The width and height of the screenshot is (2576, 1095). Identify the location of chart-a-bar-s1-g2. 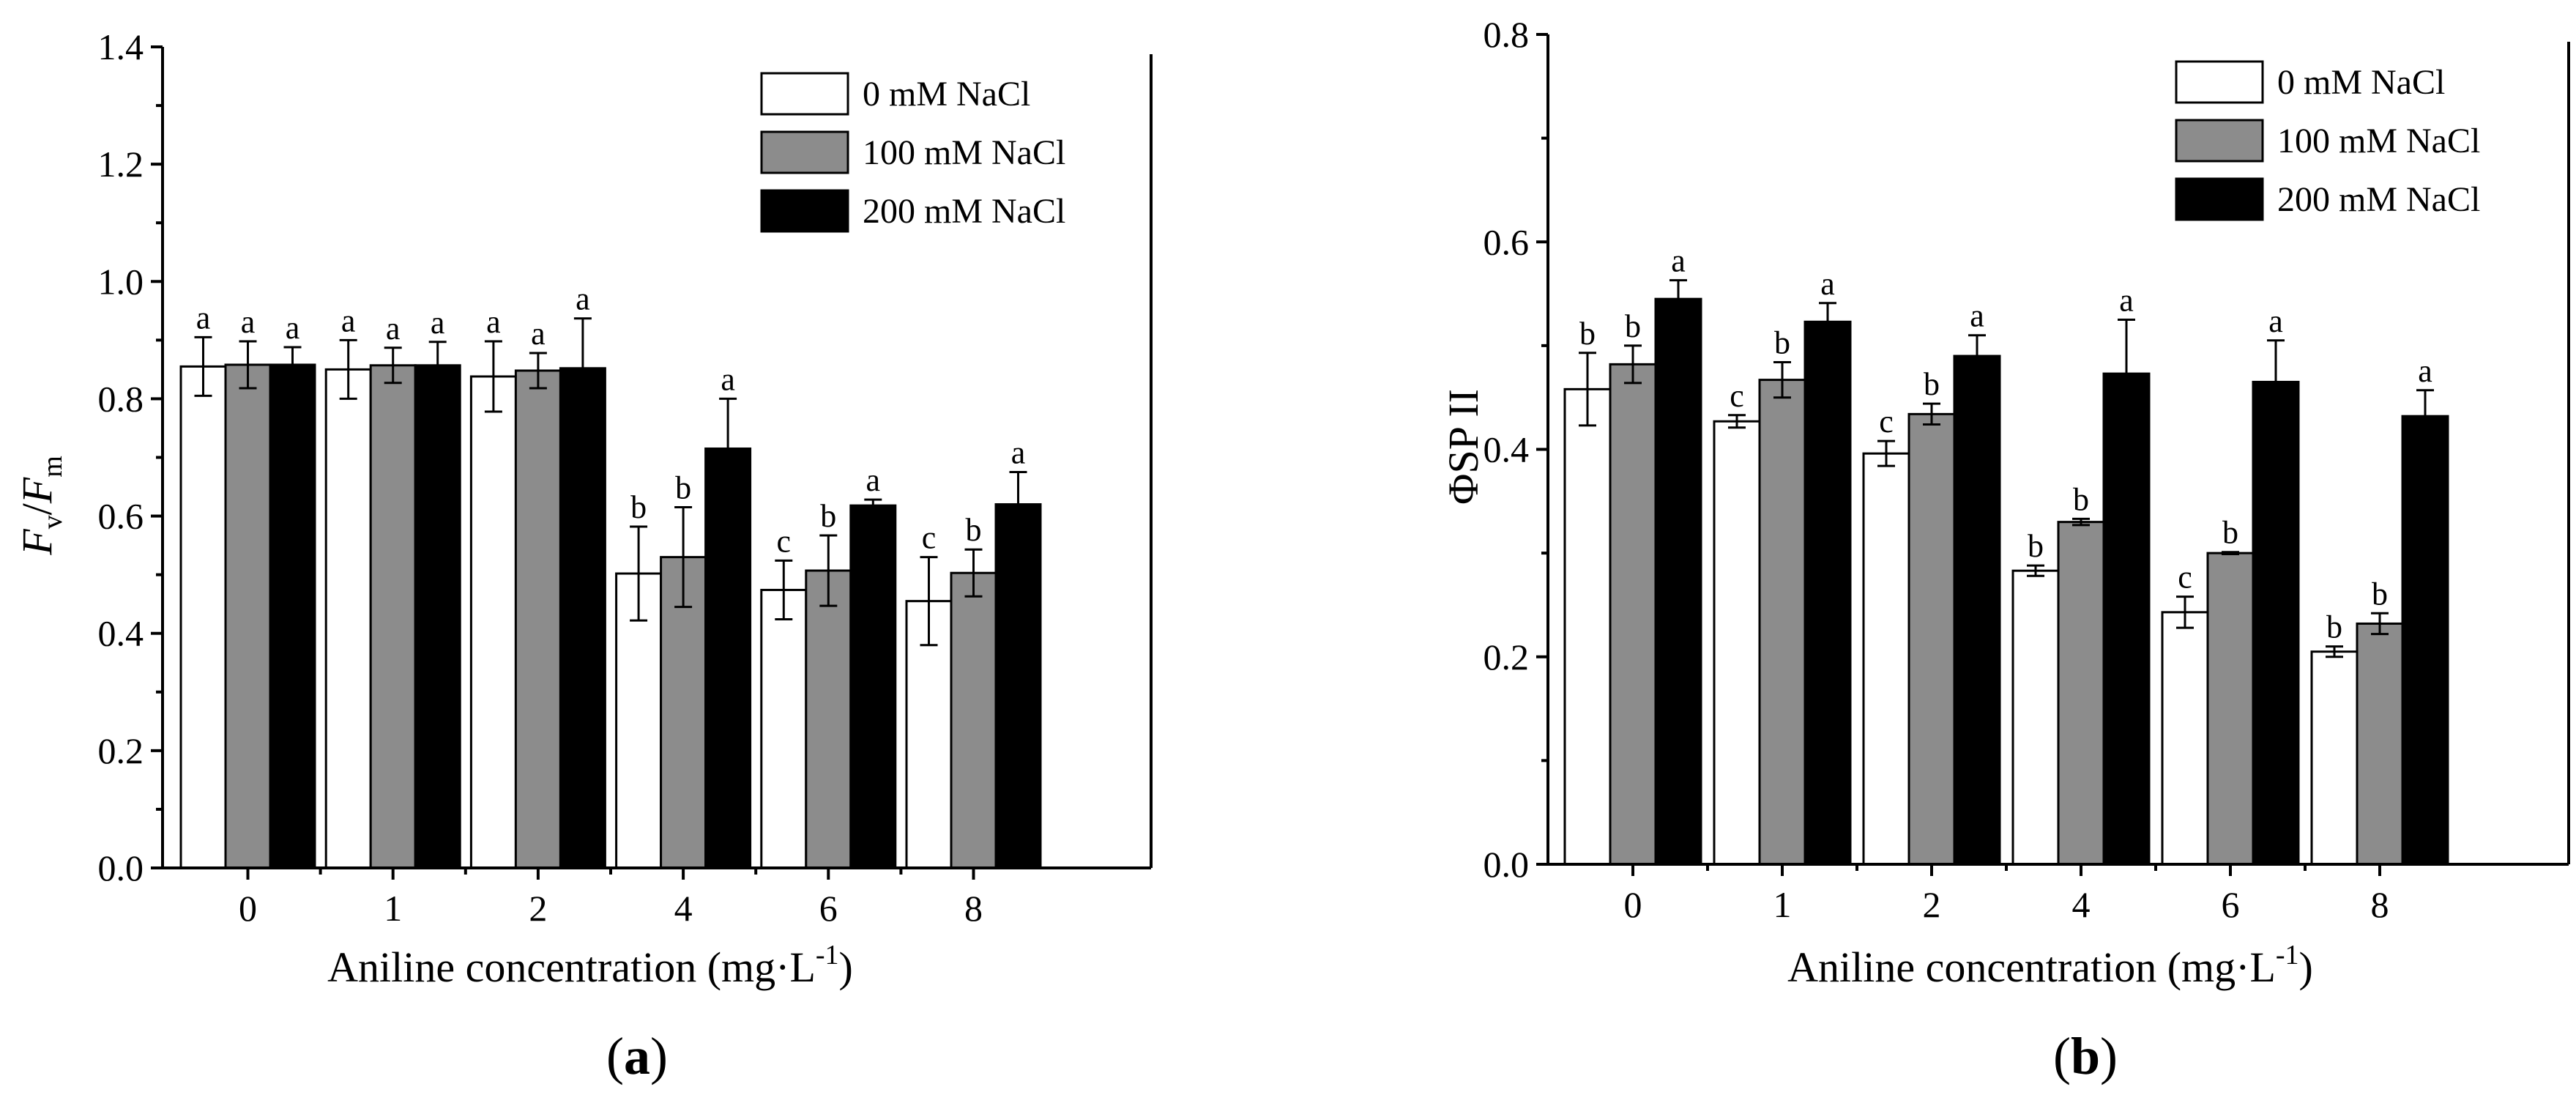
(538, 619).